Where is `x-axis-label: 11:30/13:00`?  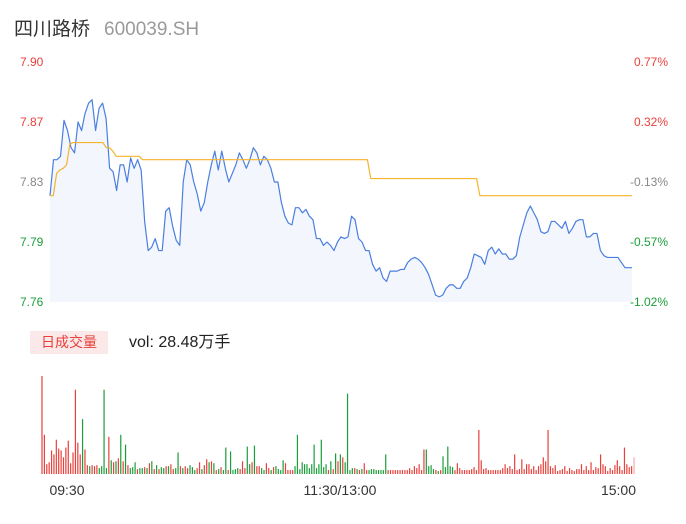
x-axis-label: 11:30/13:00 is located at coordinates (340, 490).